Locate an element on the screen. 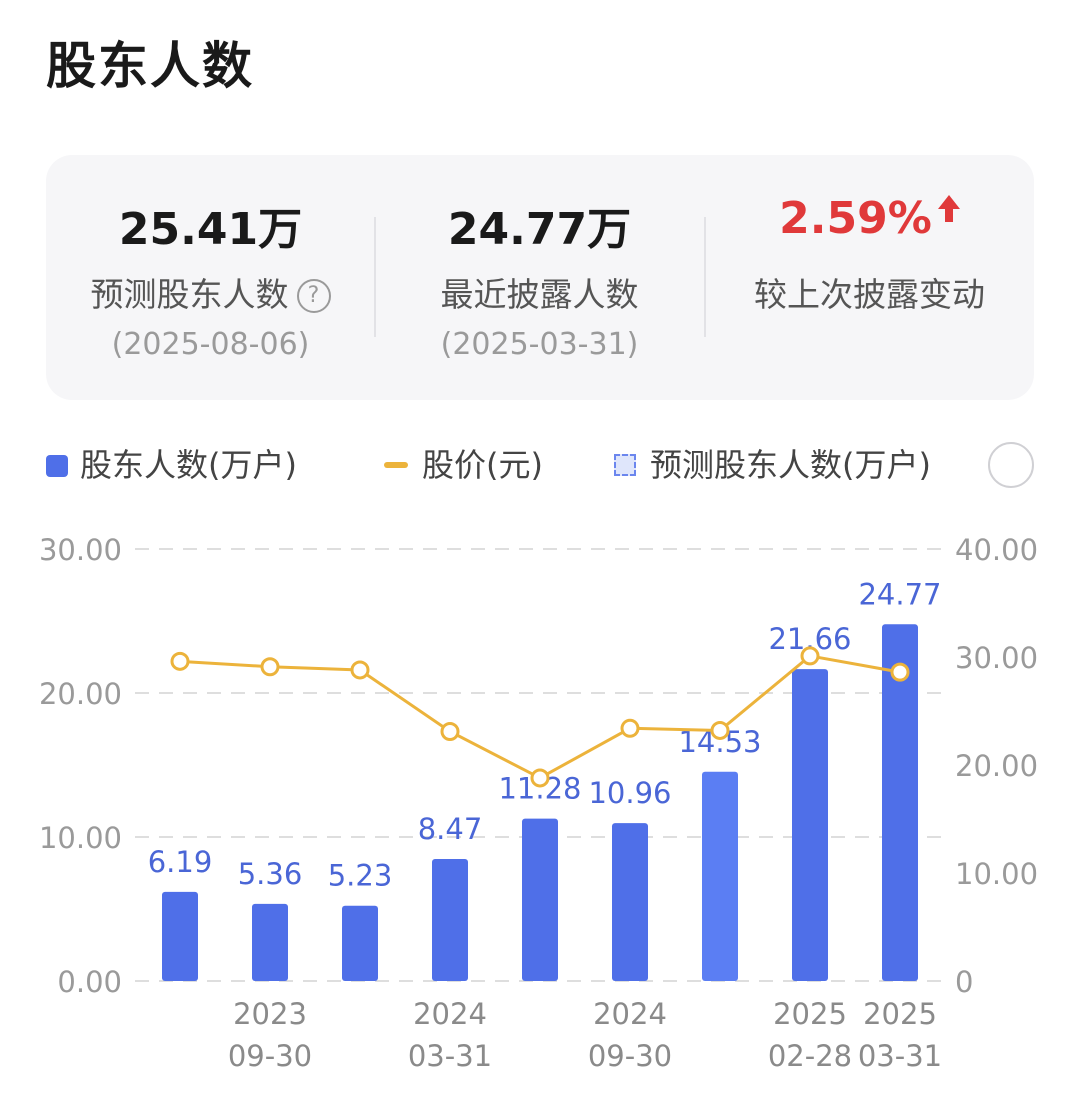 Image resolution: width=1080 pixels, height=1100 pixels. bar-value-label: 5.36 is located at coordinates (270, 874).